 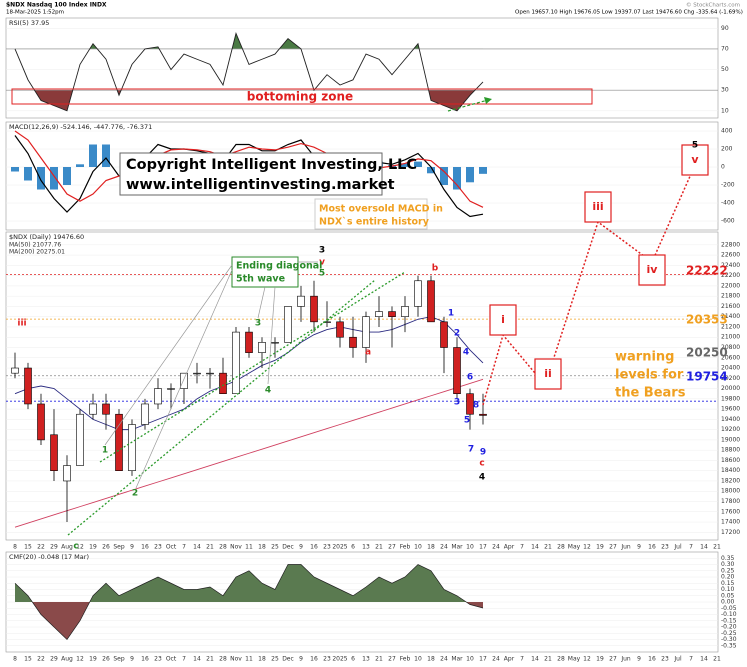 I want to click on x-tick-label: Oct, so click(x=171, y=659).